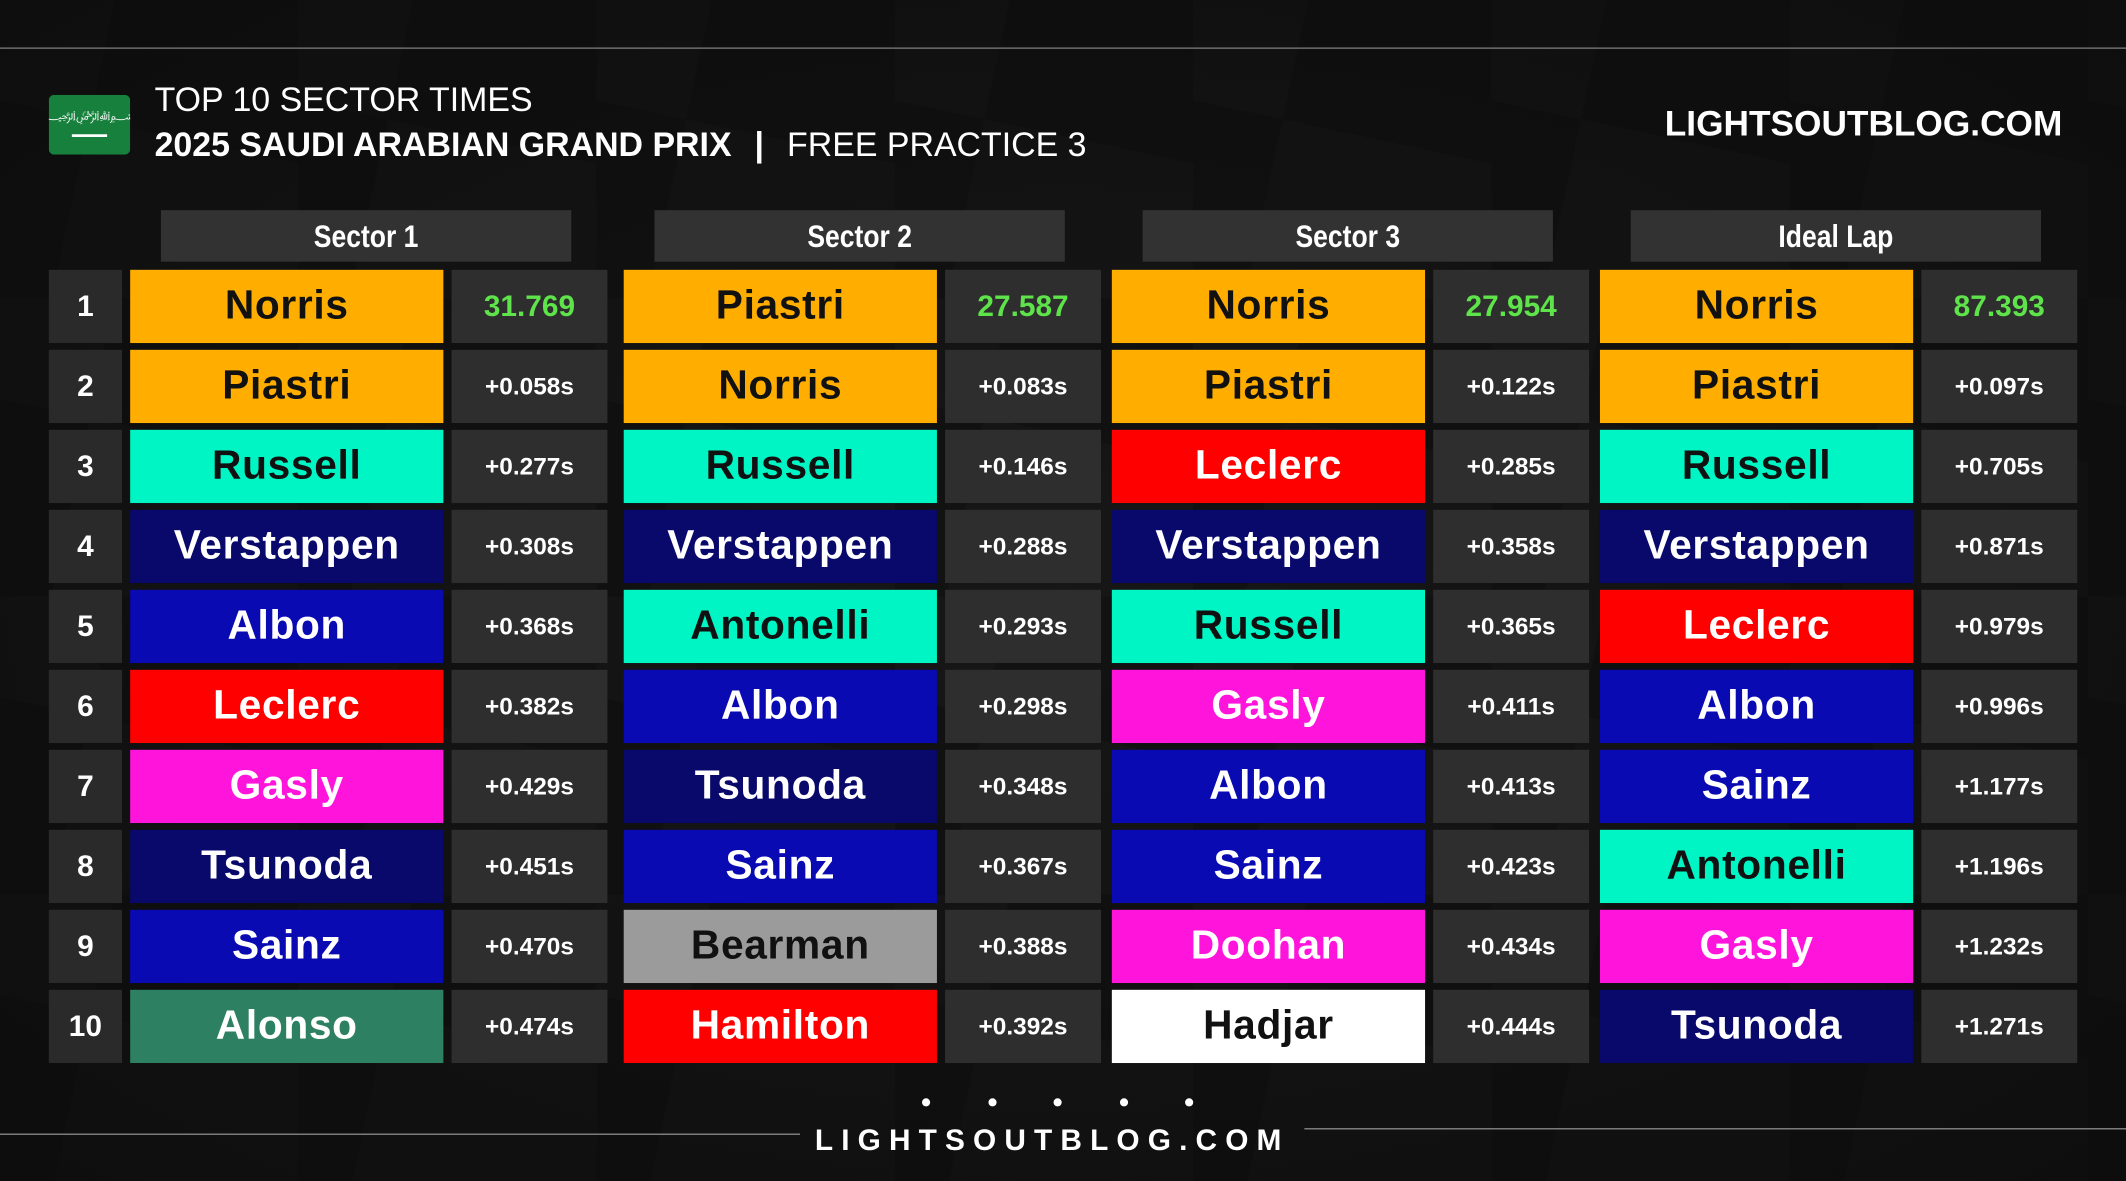 This screenshot has width=2126, height=1181. I want to click on column-heading: Ideal Lap, so click(1836, 236).